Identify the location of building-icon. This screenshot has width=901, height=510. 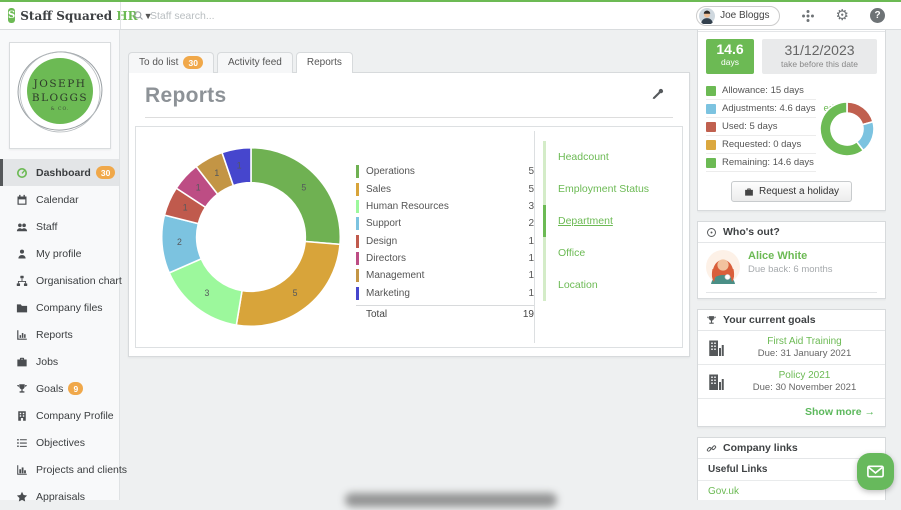
(22, 416).